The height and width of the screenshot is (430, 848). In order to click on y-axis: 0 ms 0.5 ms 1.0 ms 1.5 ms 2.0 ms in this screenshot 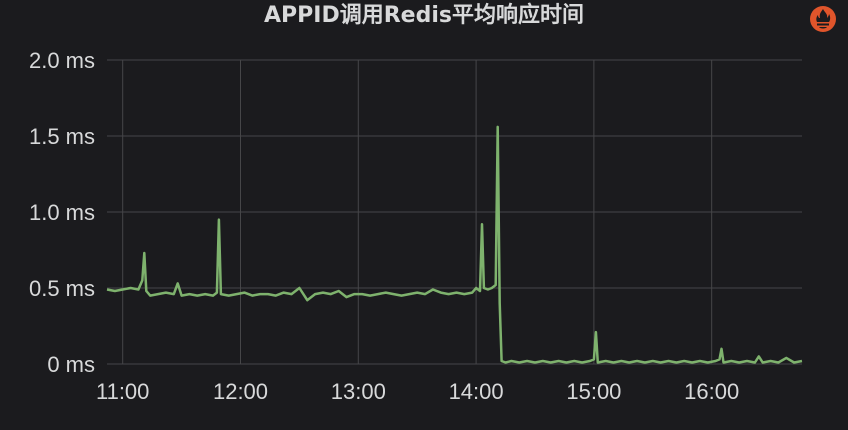, I will do `click(62, 212)`.